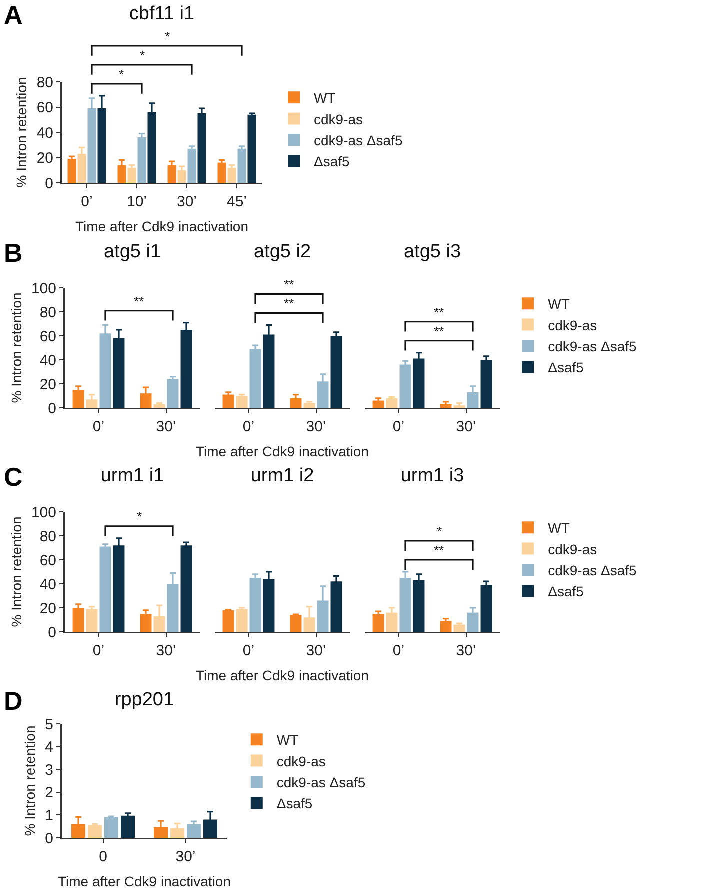 Image resolution: width=726 pixels, height=894 pixels. I want to click on chart-title: urm1 i2, so click(282, 475).